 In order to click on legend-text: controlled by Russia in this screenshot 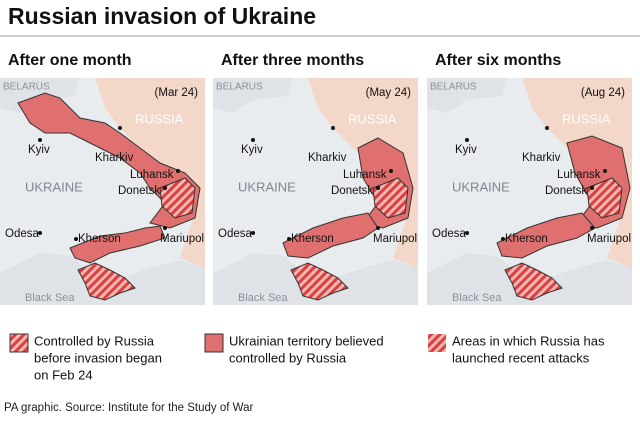, I will do `click(288, 357)`.